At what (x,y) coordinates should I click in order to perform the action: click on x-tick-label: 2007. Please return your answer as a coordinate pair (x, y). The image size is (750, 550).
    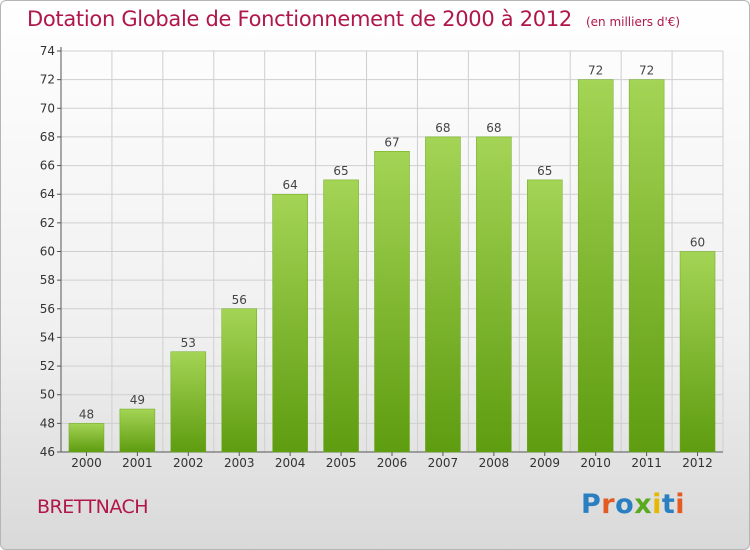
    Looking at the image, I should click on (443, 463).